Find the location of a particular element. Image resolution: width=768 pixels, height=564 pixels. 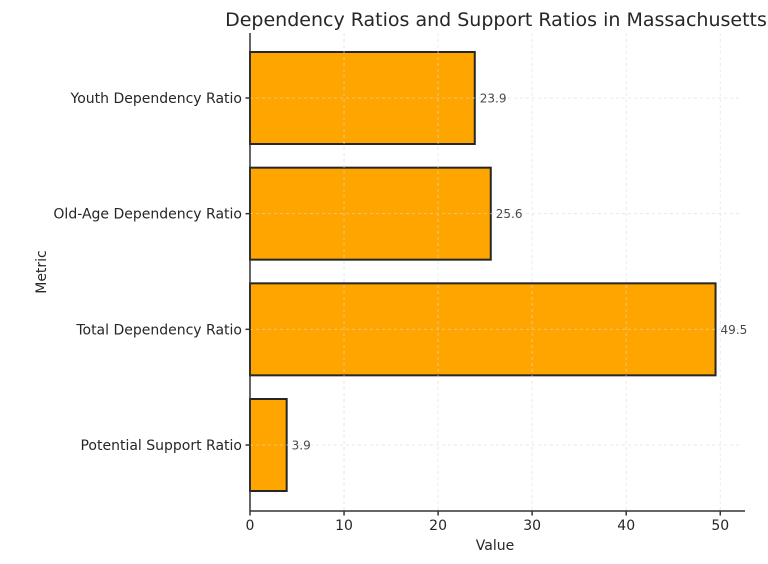

bar-value-label: 25.6 is located at coordinates (509, 214).